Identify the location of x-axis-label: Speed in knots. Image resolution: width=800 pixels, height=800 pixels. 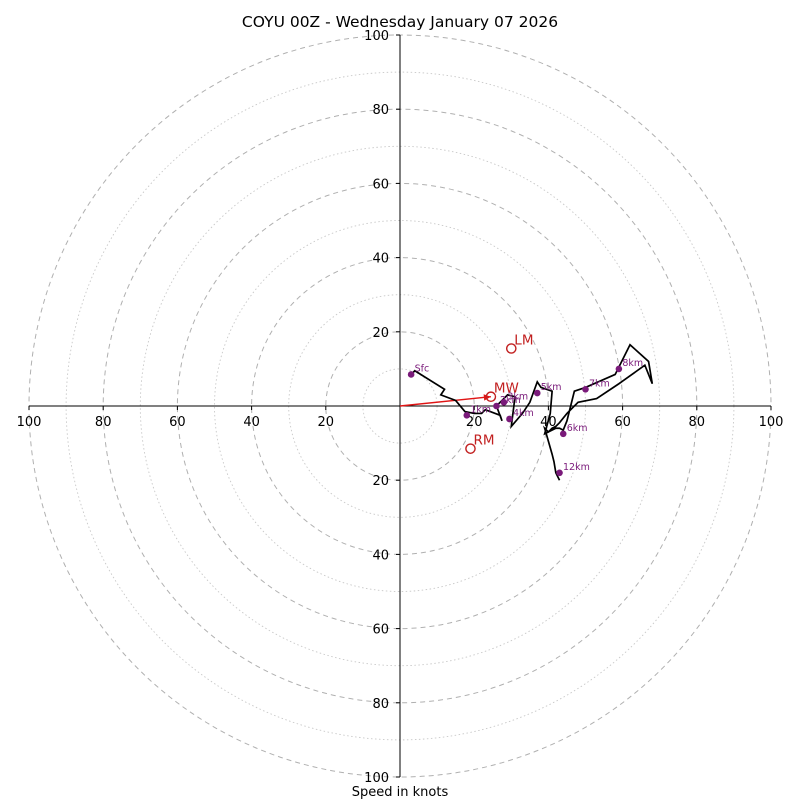
(400, 792).